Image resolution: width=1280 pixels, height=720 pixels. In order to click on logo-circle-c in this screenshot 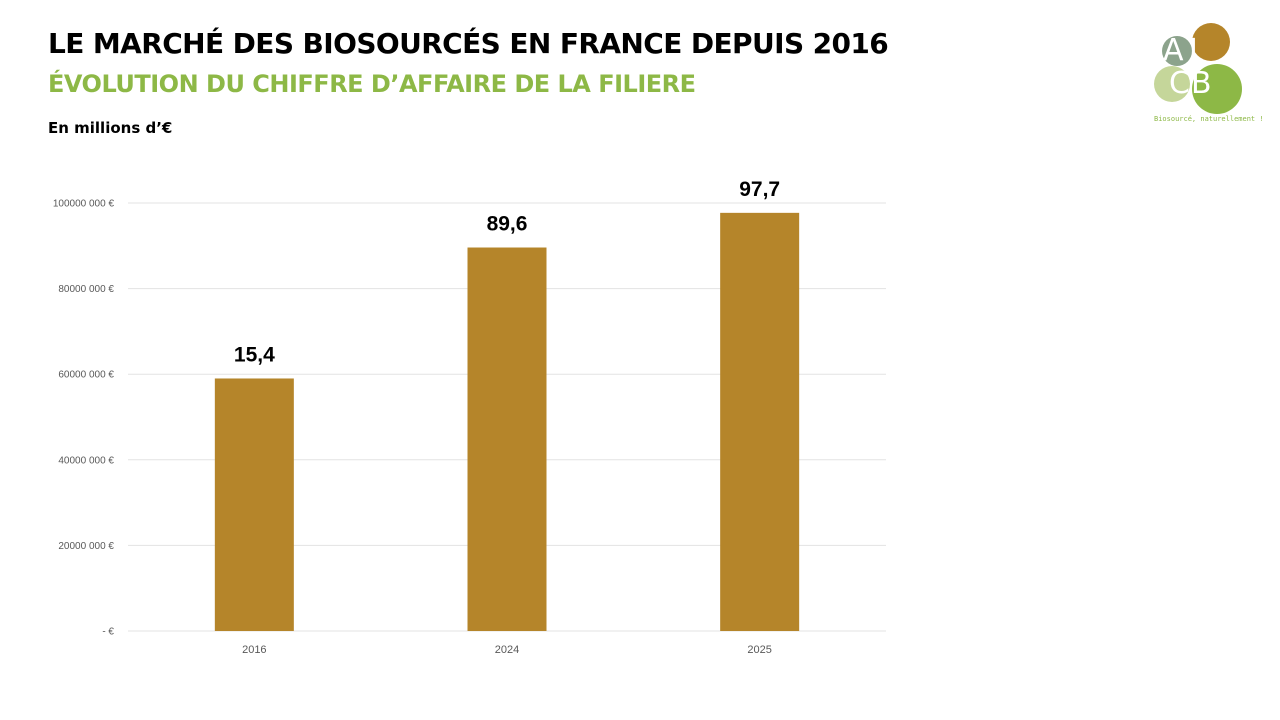, I will do `click(1172, 84)`.